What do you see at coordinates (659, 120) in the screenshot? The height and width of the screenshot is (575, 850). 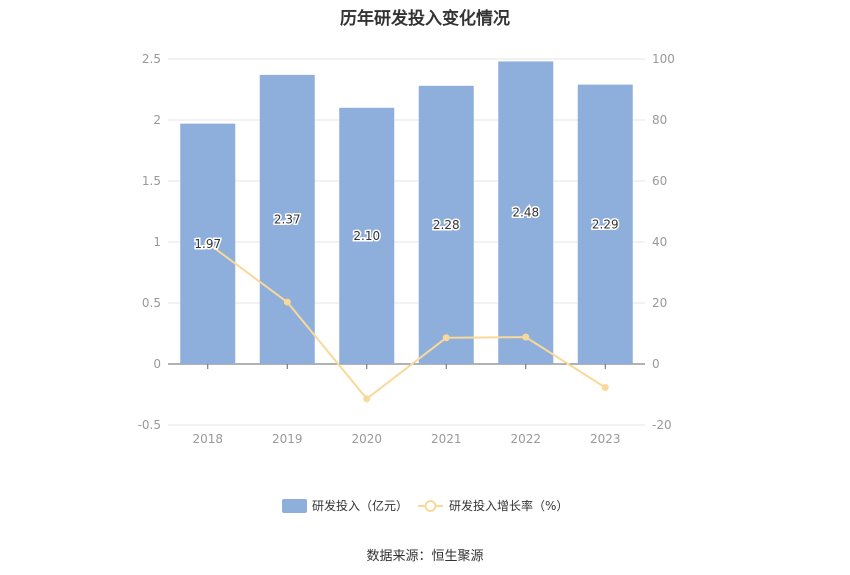 I see `y-right-tick-label: 80` at bounding box center [659, 120].